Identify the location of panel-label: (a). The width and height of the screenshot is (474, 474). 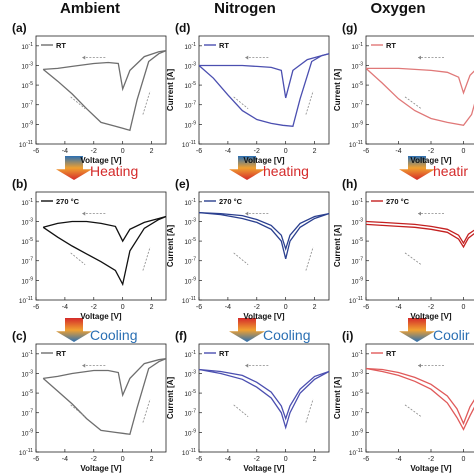
(19, 28).